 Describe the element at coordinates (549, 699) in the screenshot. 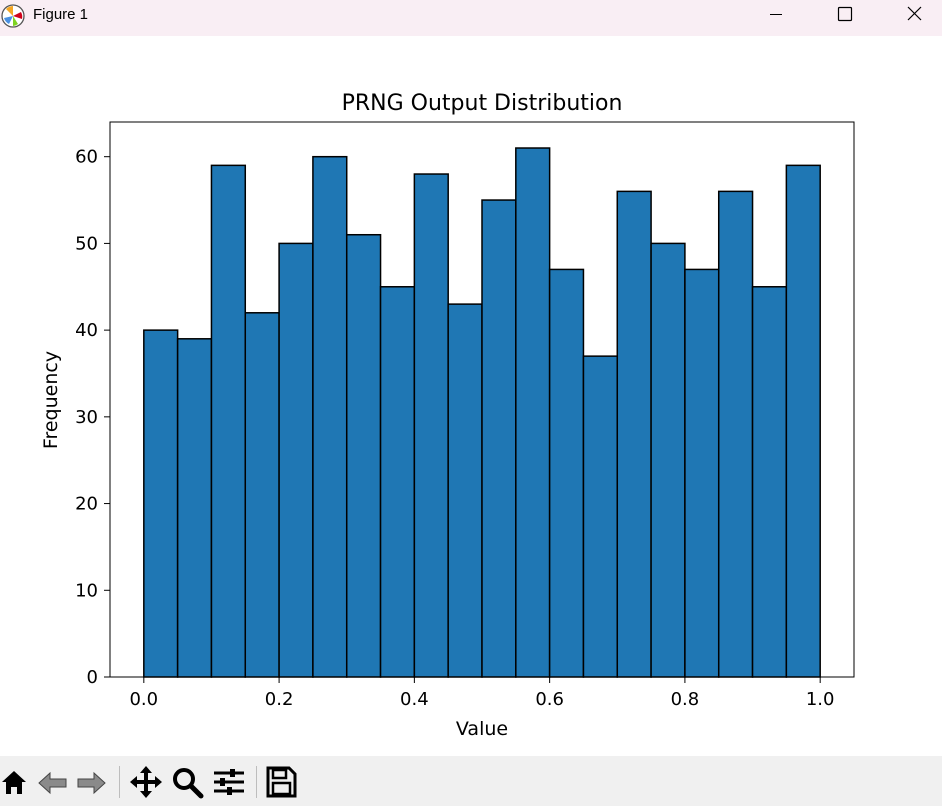

I see `x-tick-label: 0.6` at that location.